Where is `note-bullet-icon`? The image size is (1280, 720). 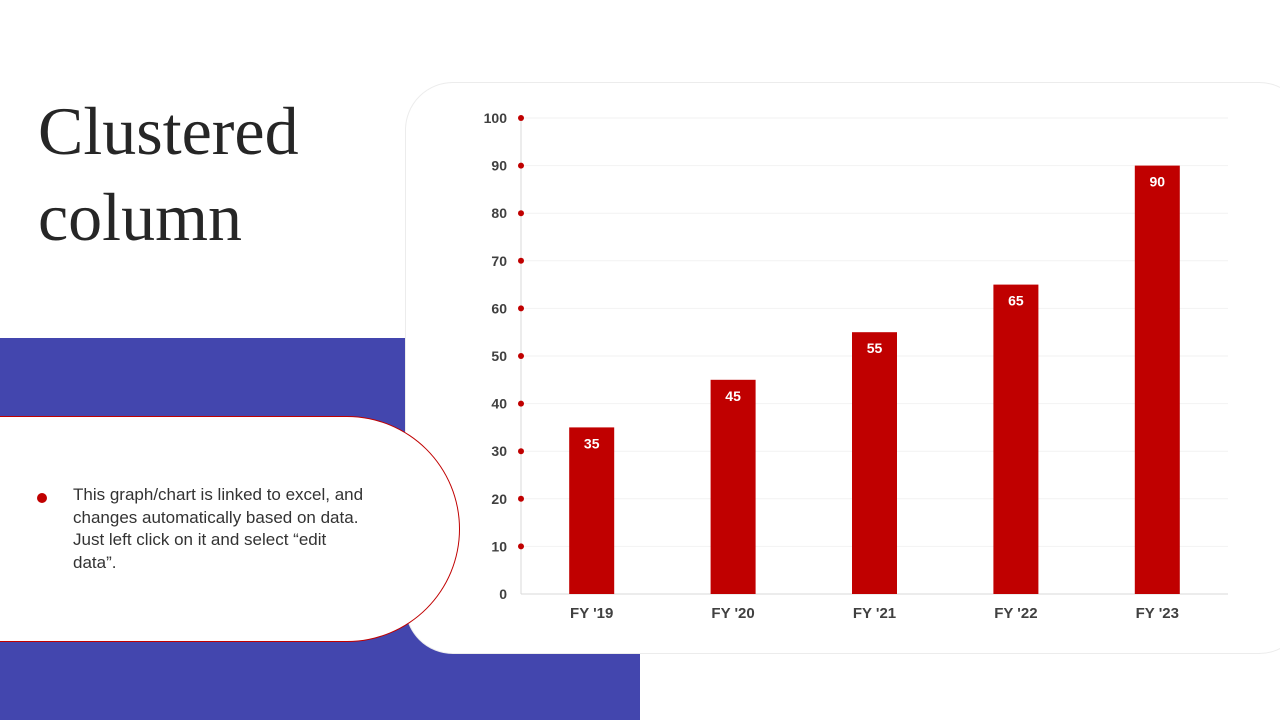 note-bullet-icon is located at coordinates (42, 498).